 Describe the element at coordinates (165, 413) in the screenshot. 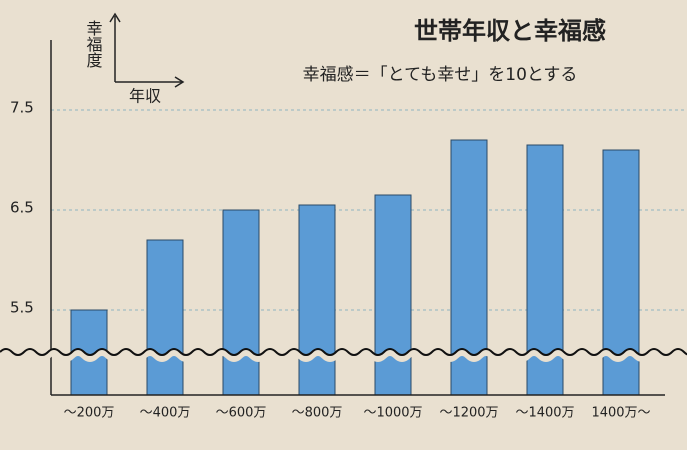

I see `x-tick-label: ～400万` at that location.